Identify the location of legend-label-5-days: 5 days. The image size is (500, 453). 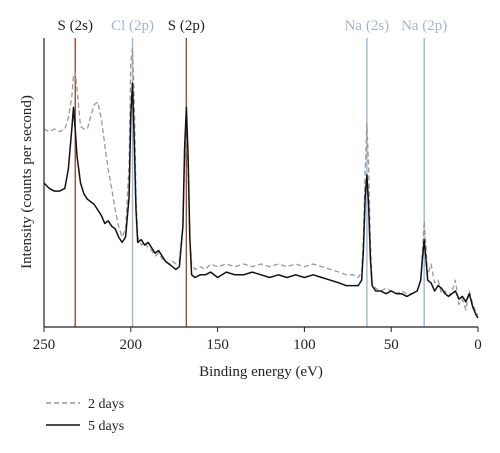
(106, 426).